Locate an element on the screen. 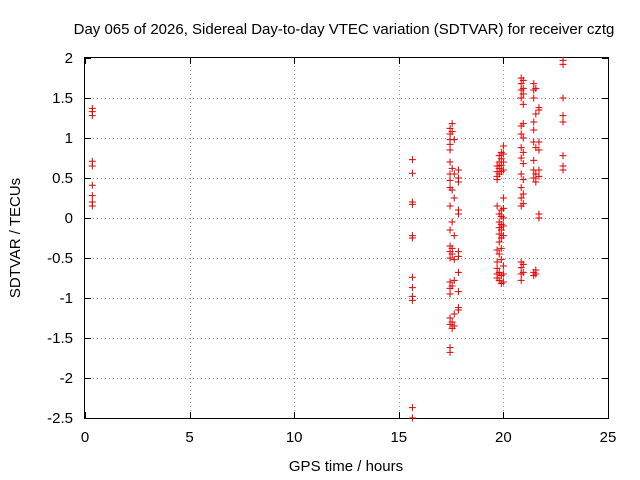 This screenshot has width=640, height=480. x-tick-label: 25 is located at coordinates (608, 437).